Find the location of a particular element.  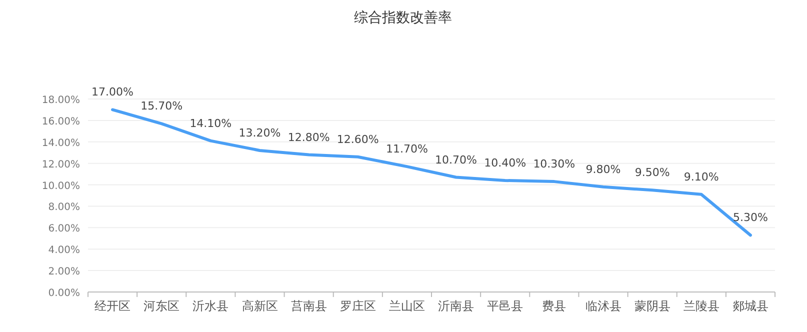

y-tick-label: 10.00% is located at coordinates (61, 186).